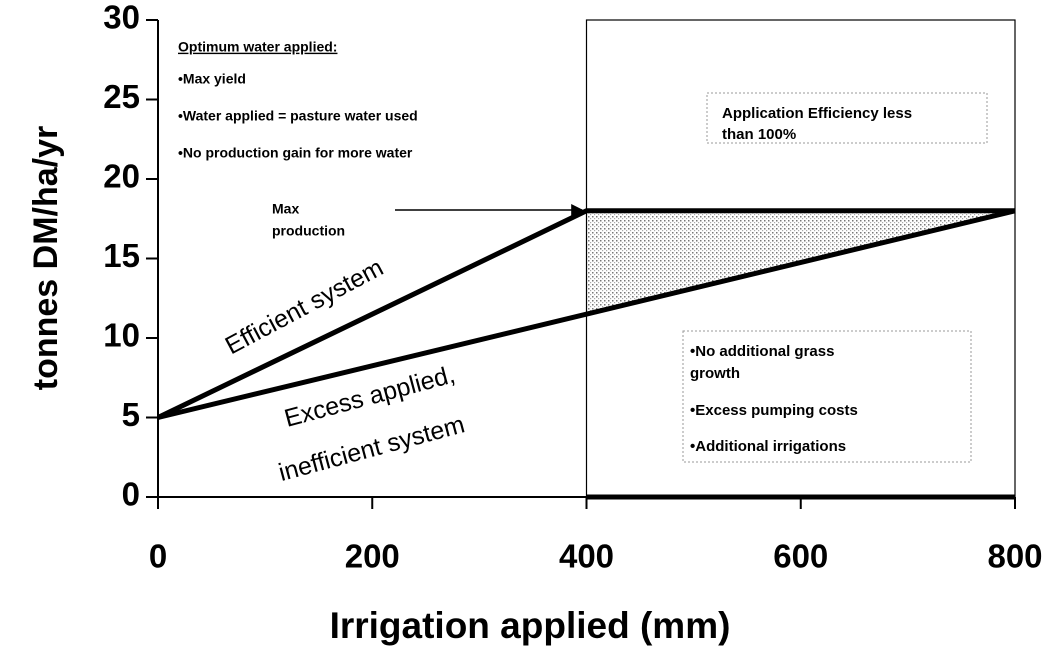 This screenshot has width=1053, height=660. What do you see at coordinates (285, 209) in the screenshot?
I see `annotation: Max` at bounding box center [285, 209].